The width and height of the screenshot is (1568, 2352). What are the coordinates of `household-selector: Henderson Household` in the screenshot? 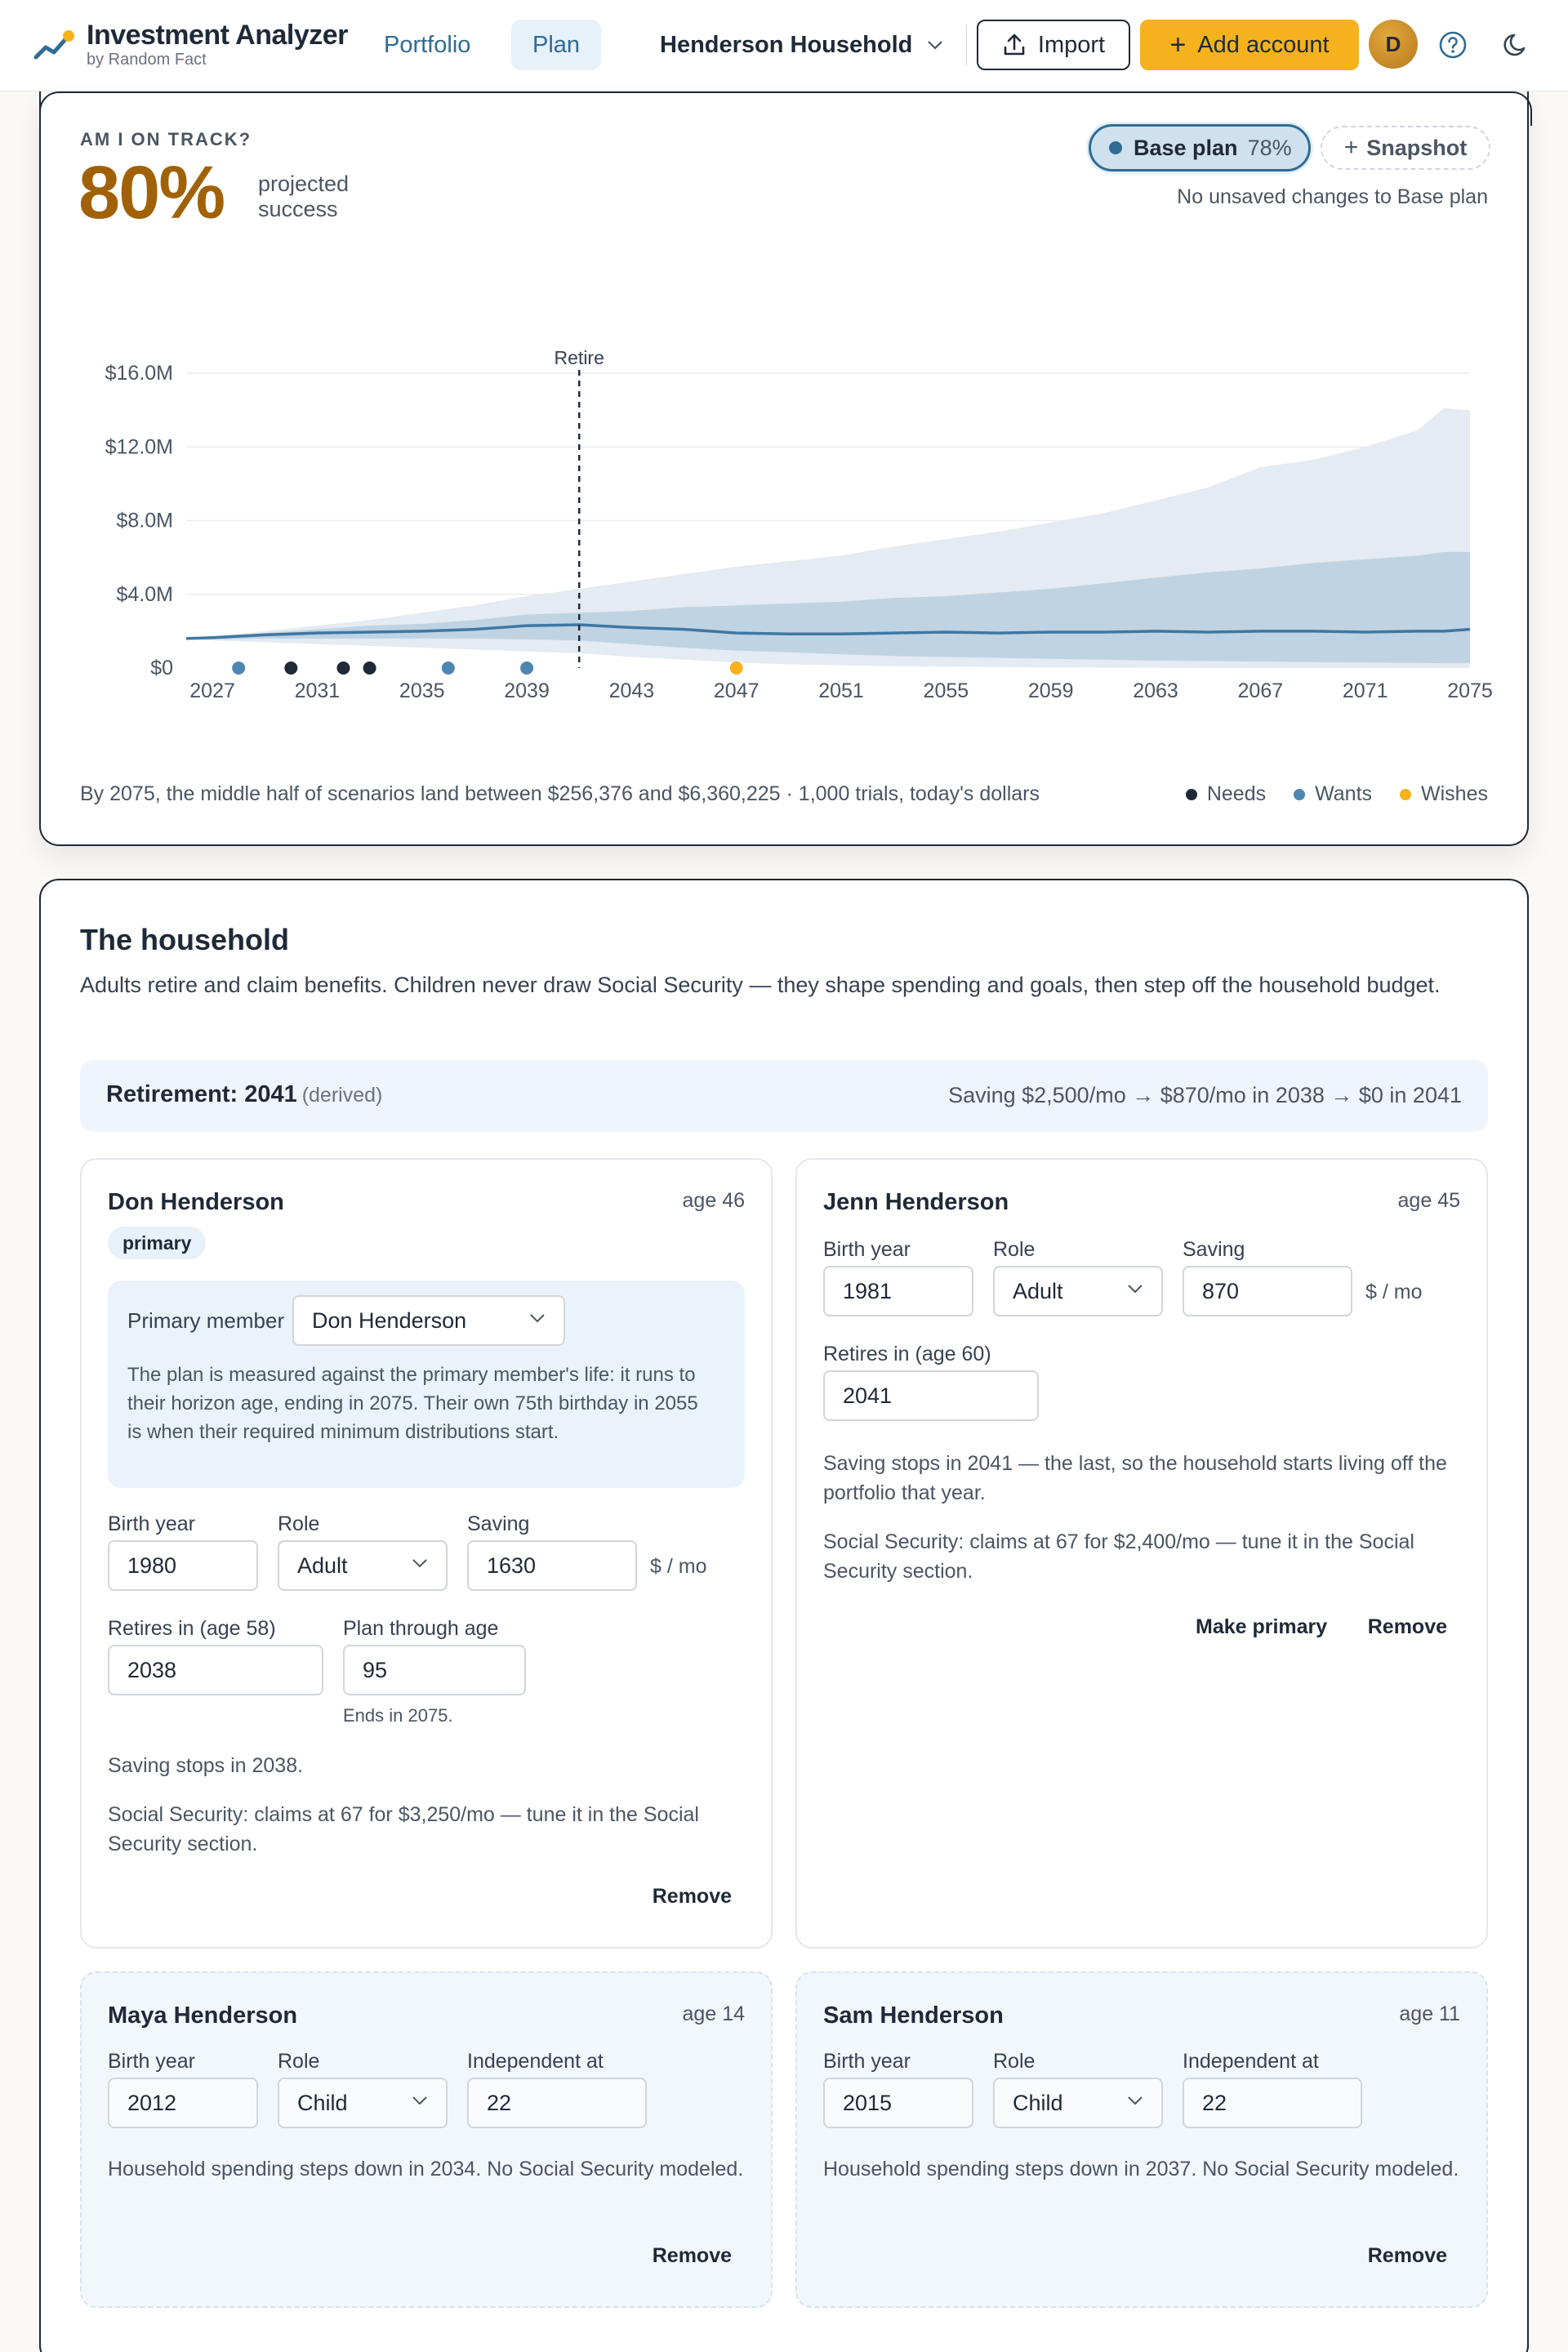 It's located at (801, 45).